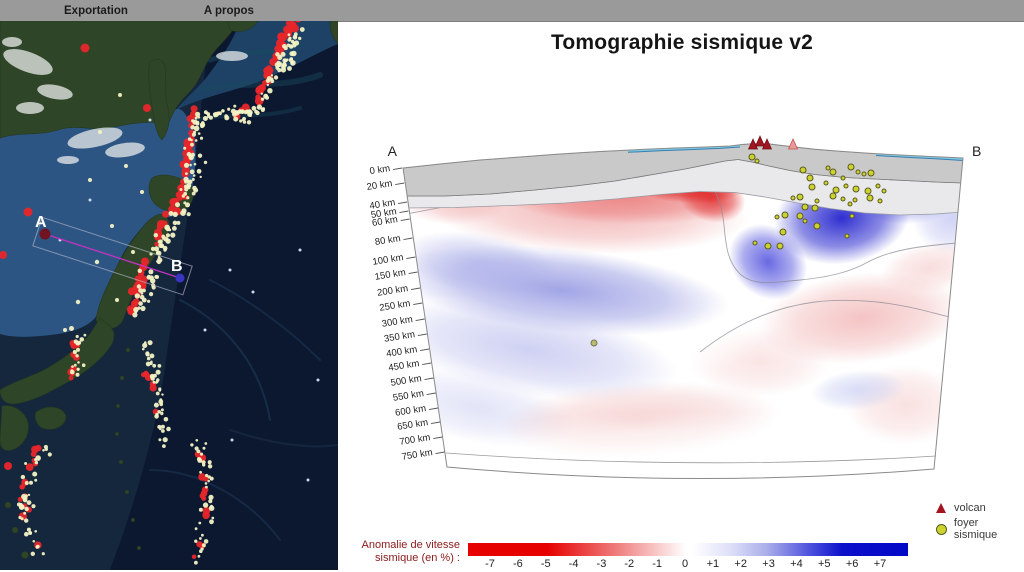 The width and height of the screenshot is (1024, 572). Describe the element at coordinates (760, 141) in the screenshot. I see `volcano-marker` at that location.